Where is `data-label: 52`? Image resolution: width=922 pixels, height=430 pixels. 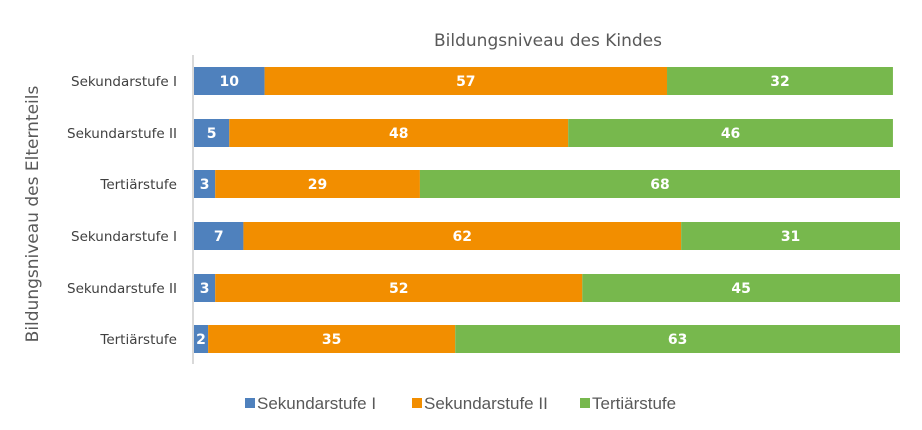 data-label: 52 is located at coordinates (398, 289).